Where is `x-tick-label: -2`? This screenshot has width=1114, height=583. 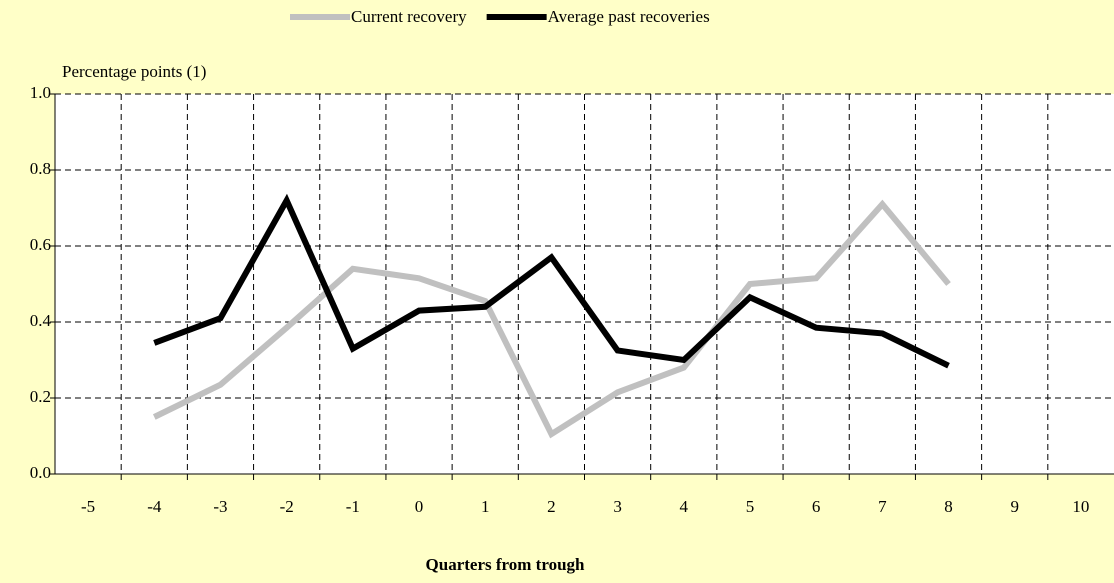
x-tick-label: -2 is located at coordinates (287, 506).